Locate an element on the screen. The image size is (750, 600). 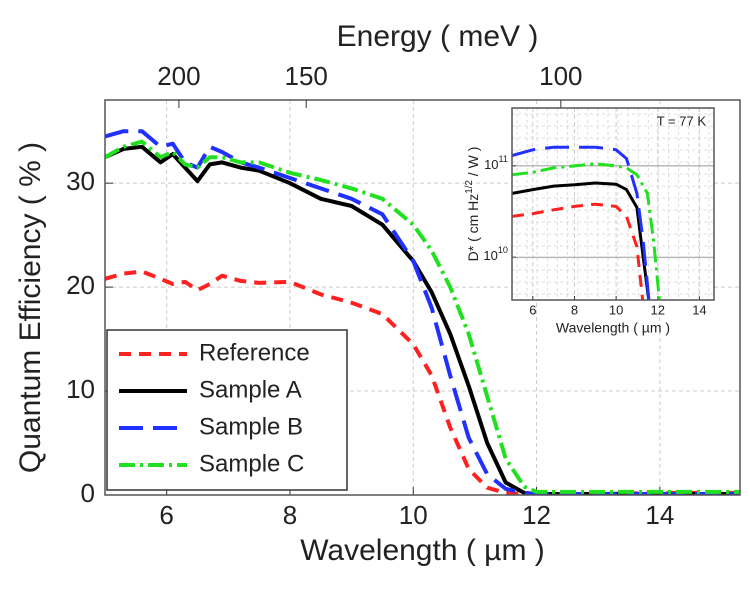
series-group is located at coordinates (586, 222).